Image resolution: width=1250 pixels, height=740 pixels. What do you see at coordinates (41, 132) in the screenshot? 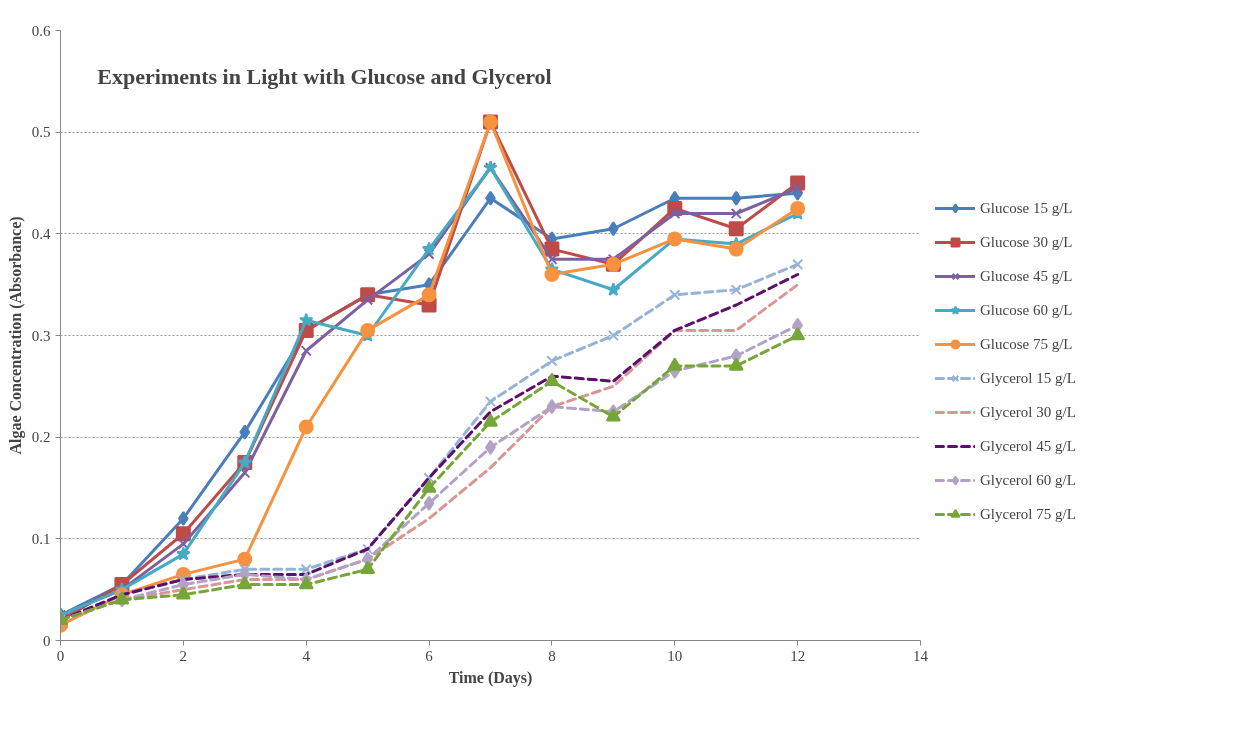
I see `y-tick-label: 0.5` at bounding box center [41, 132].